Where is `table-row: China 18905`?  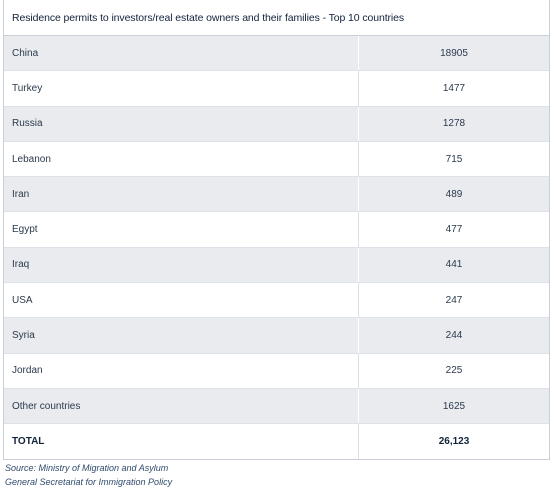 table-row: China 18905 is located at coordinates (276, 54).